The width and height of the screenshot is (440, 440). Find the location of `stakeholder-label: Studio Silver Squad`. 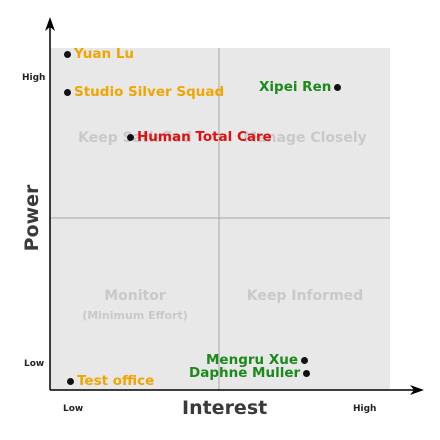

stakeholder-label: Studio Silver Squad is located at coordinates (149, 92).